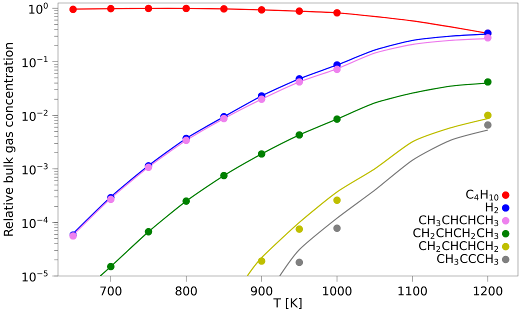  Describe the element at coordinates (488, 291) in the screenshot. I see `x-tick-label: 1200` at that location.